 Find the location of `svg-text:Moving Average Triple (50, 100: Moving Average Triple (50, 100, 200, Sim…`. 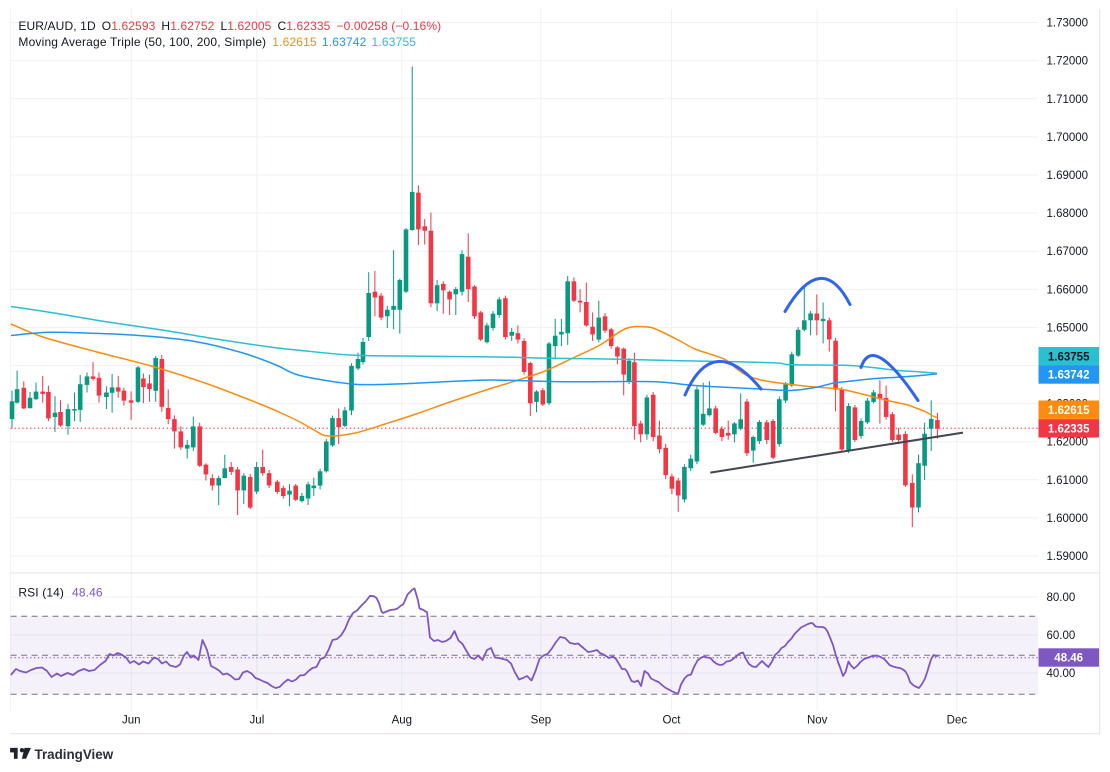

svg-text:Moving Average Triple (50, 100: Moving Average Triple (50, 100, 200, Sim… is located at coordinates (217, 42).